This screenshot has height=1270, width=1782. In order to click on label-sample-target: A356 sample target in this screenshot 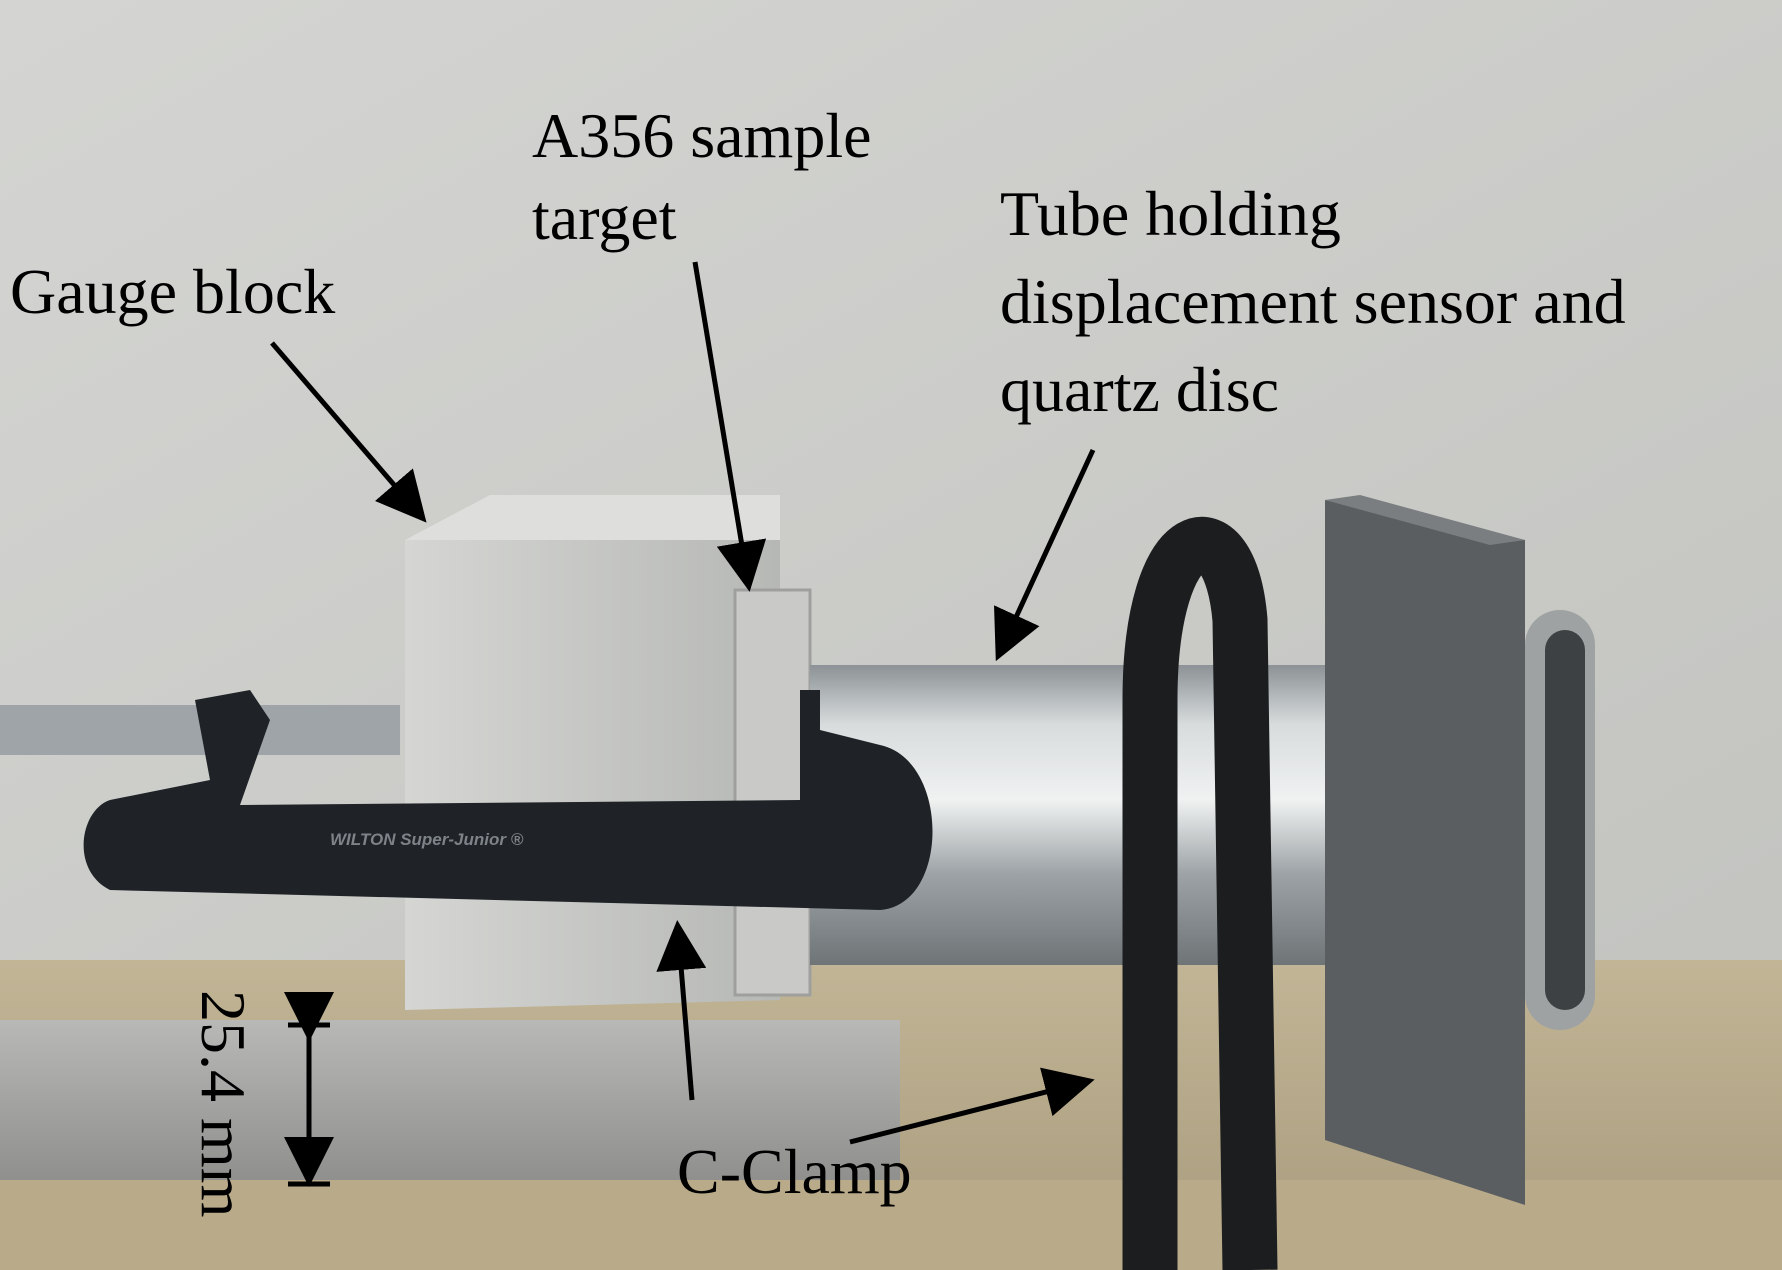, I will do `click(702, 176)`.